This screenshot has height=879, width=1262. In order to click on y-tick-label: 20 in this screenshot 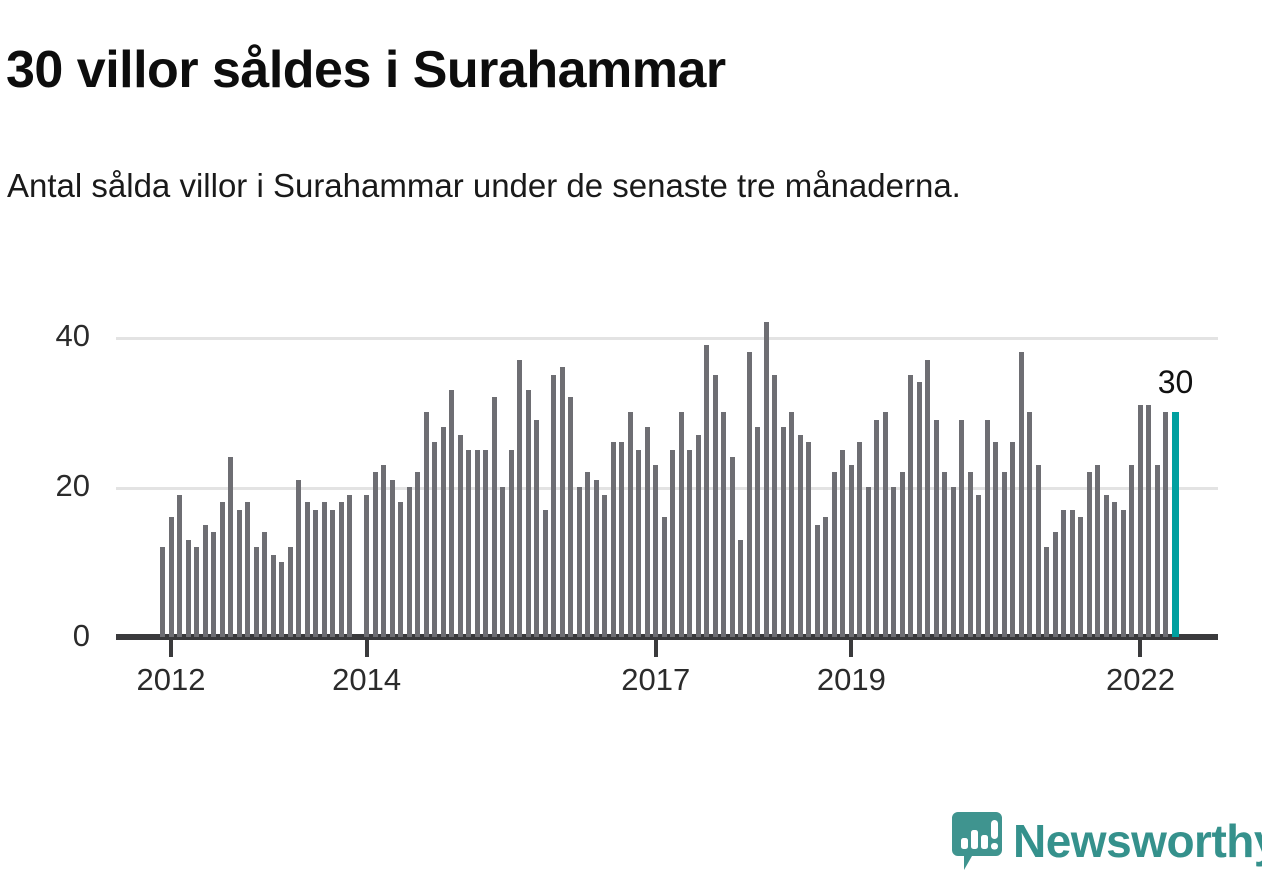, I will do `click(72, 485)`.